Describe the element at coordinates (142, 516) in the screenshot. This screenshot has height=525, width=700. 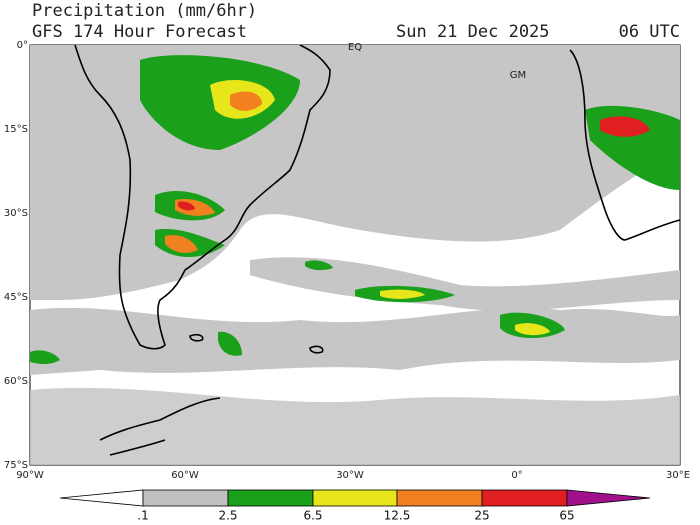
I see `colorbar-label: .1` at that location.